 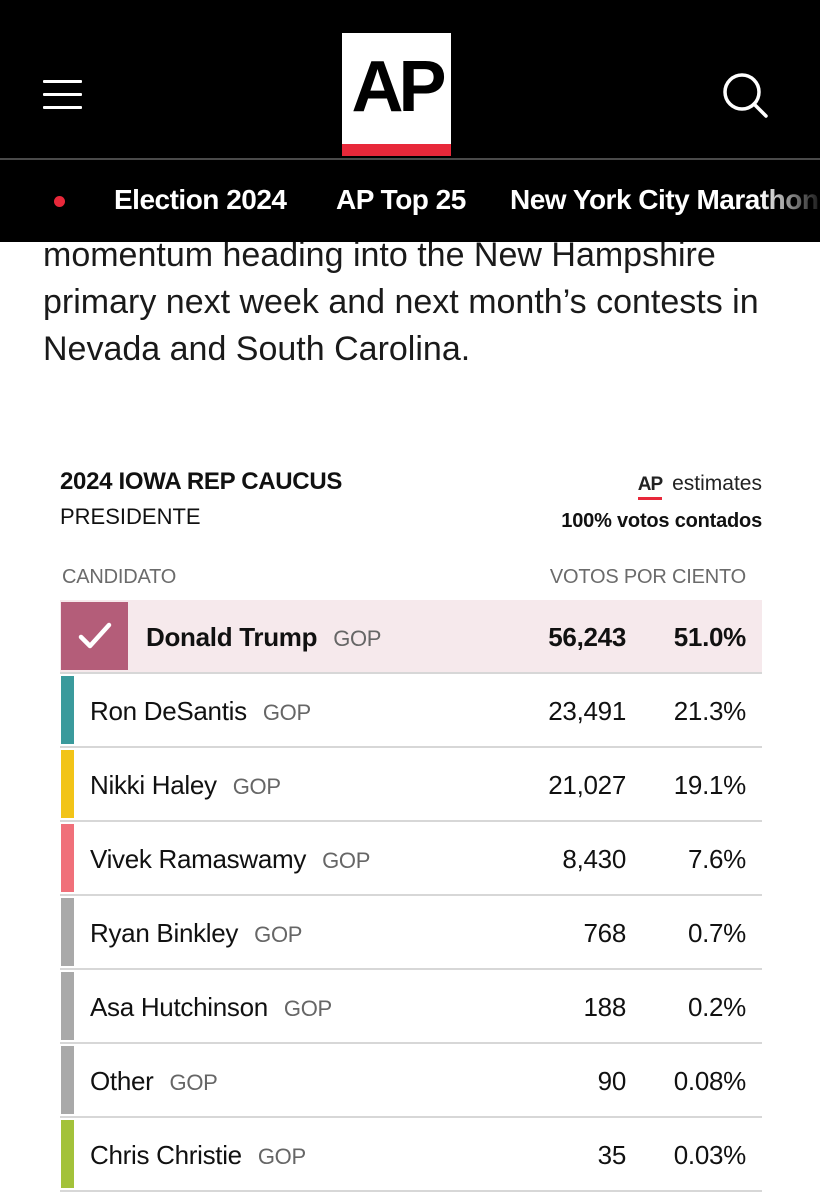 I want to click on candidate-name: Ron DeSantis, so click(x=168, y=711).